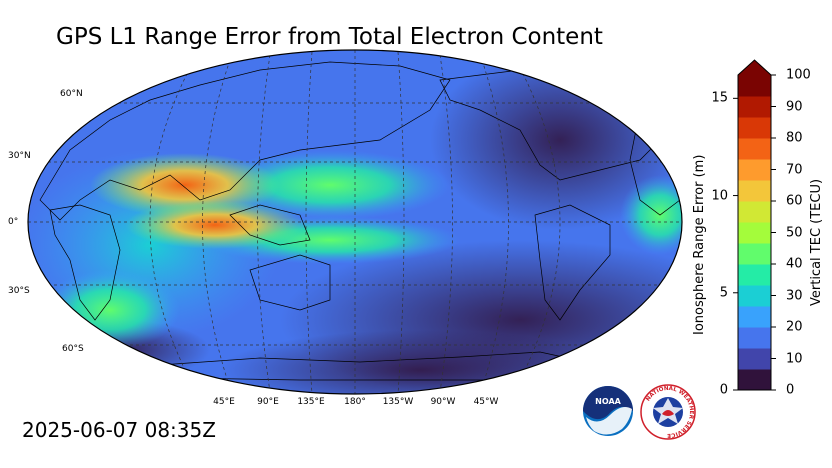 Image resolution: width=832 pixels, height=468 pixels. What do you see at coordinates (794, 201) in the screenshot?
I see `colorbar-right-tick-label: 60` at bounding box center [794, 201].